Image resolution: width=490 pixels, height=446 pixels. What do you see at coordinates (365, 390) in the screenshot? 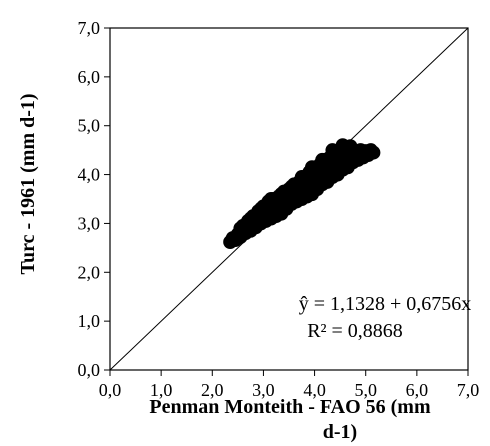
I see `x-tick-label: 5,0` at bounding box center [365, 390].